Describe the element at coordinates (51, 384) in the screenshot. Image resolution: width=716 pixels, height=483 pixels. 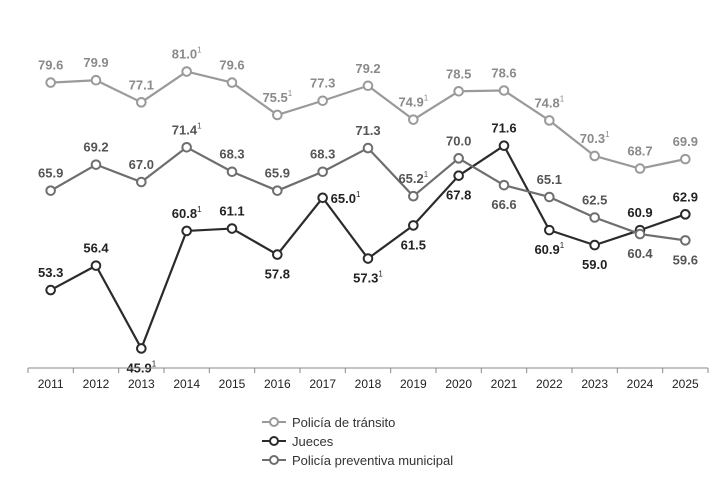
I see `x-tick-label: 2011` at that location.